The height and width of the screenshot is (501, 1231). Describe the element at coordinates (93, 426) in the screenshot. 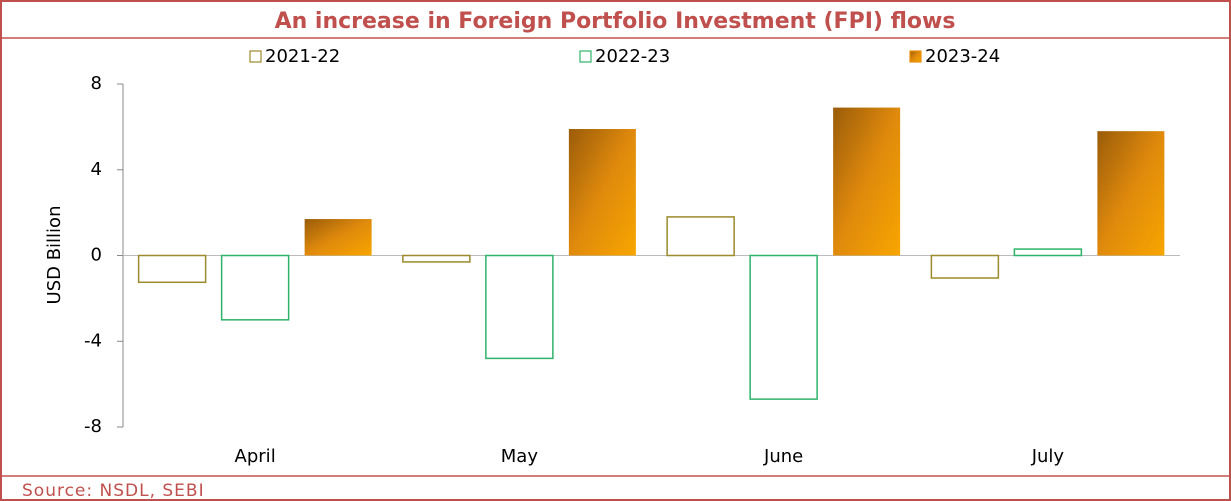

I see `y-tick-label: -8` at that location.